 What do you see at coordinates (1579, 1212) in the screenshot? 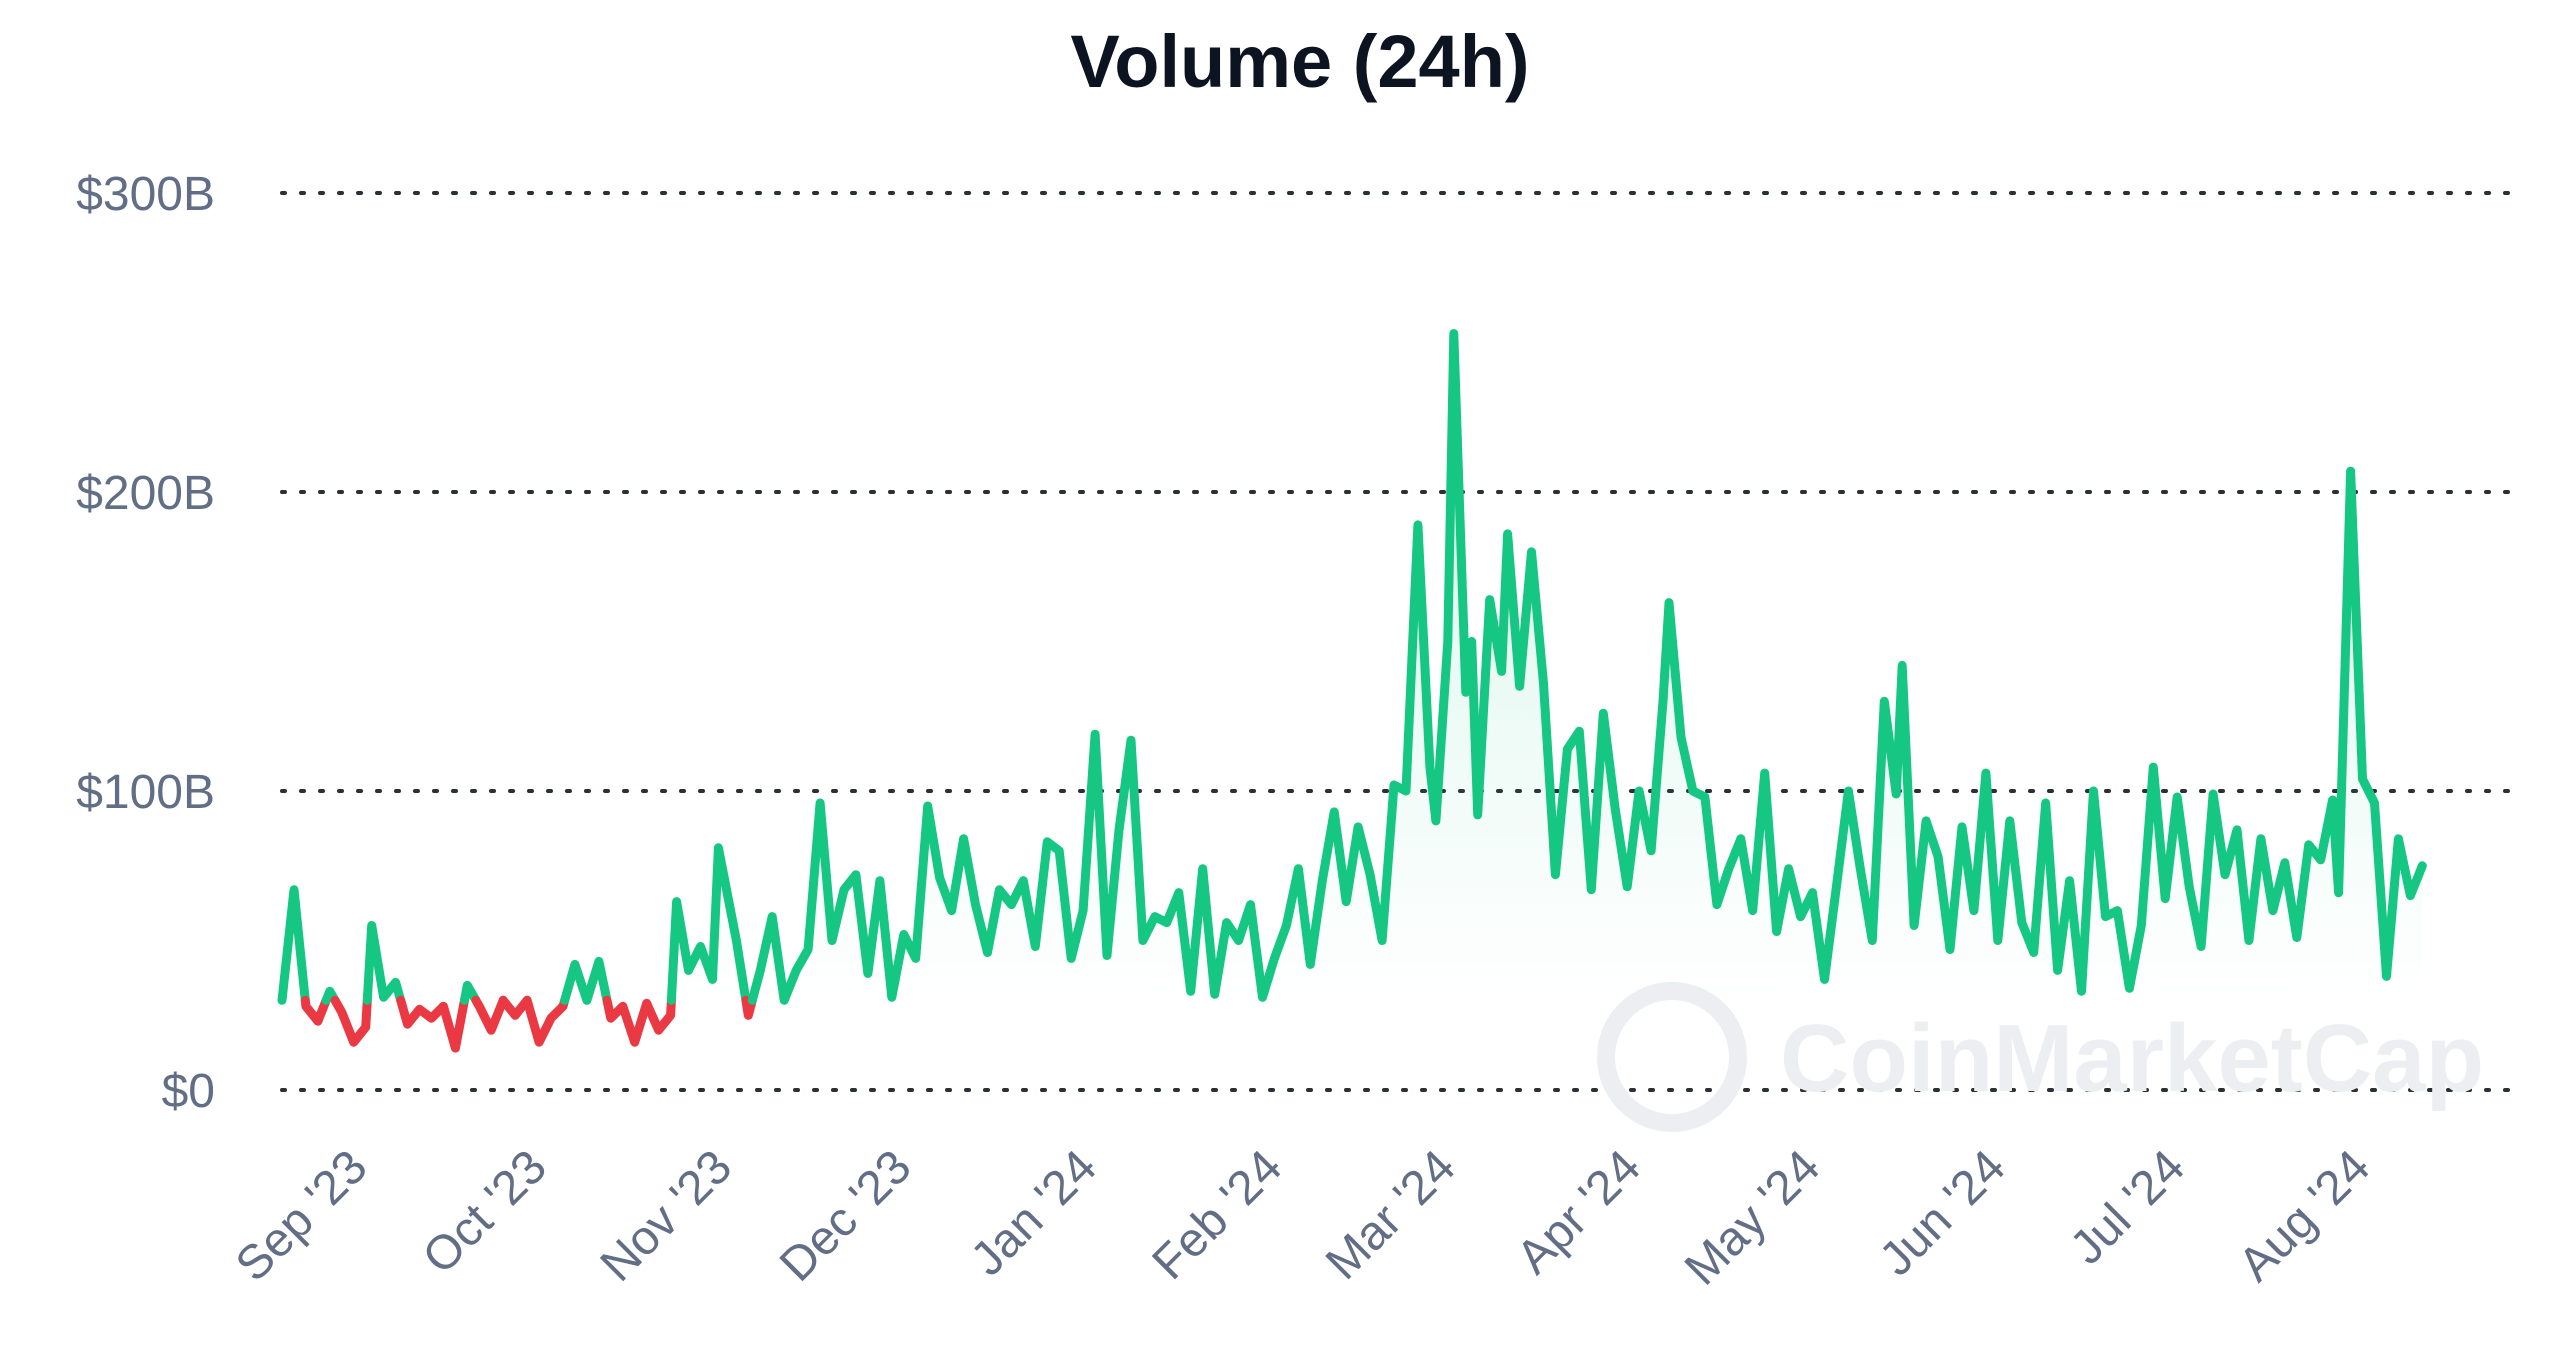
I see `x-tick-label: Apr '24` at bounding box center [1579, 1212].